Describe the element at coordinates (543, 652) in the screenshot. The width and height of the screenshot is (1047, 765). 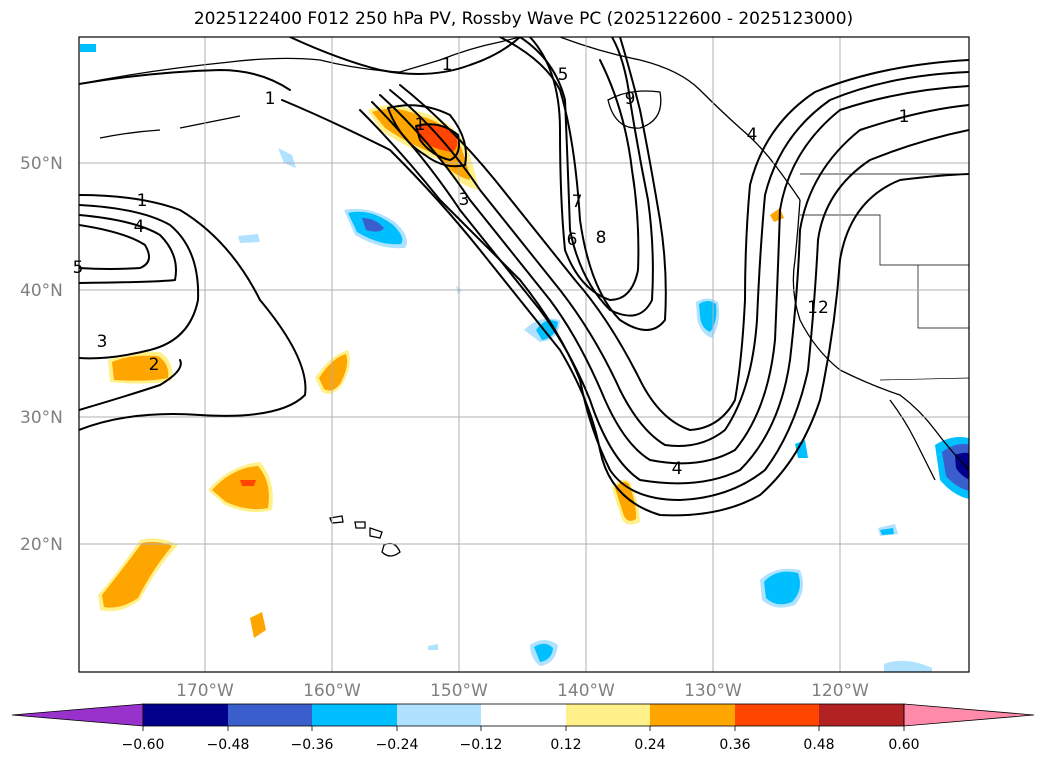
I see `negative-anomaly-sw-core` at that location.